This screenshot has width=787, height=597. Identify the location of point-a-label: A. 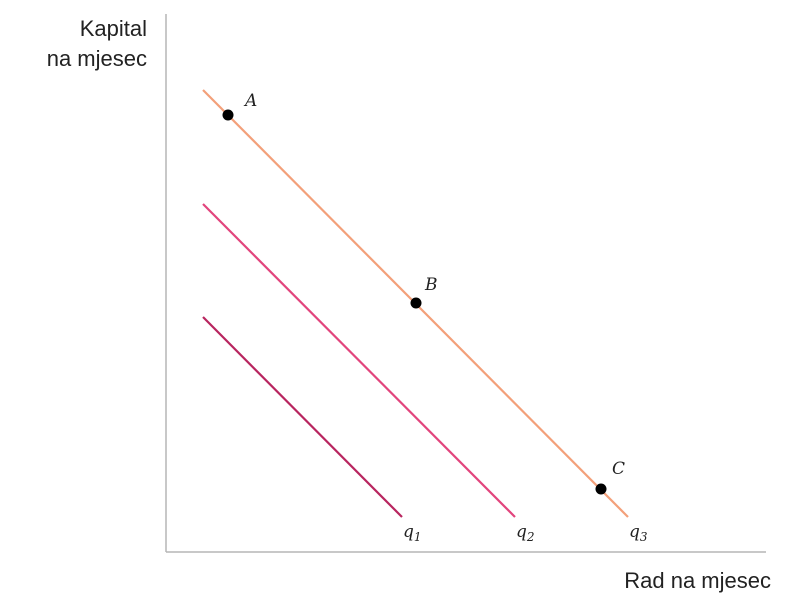
(250, 101).